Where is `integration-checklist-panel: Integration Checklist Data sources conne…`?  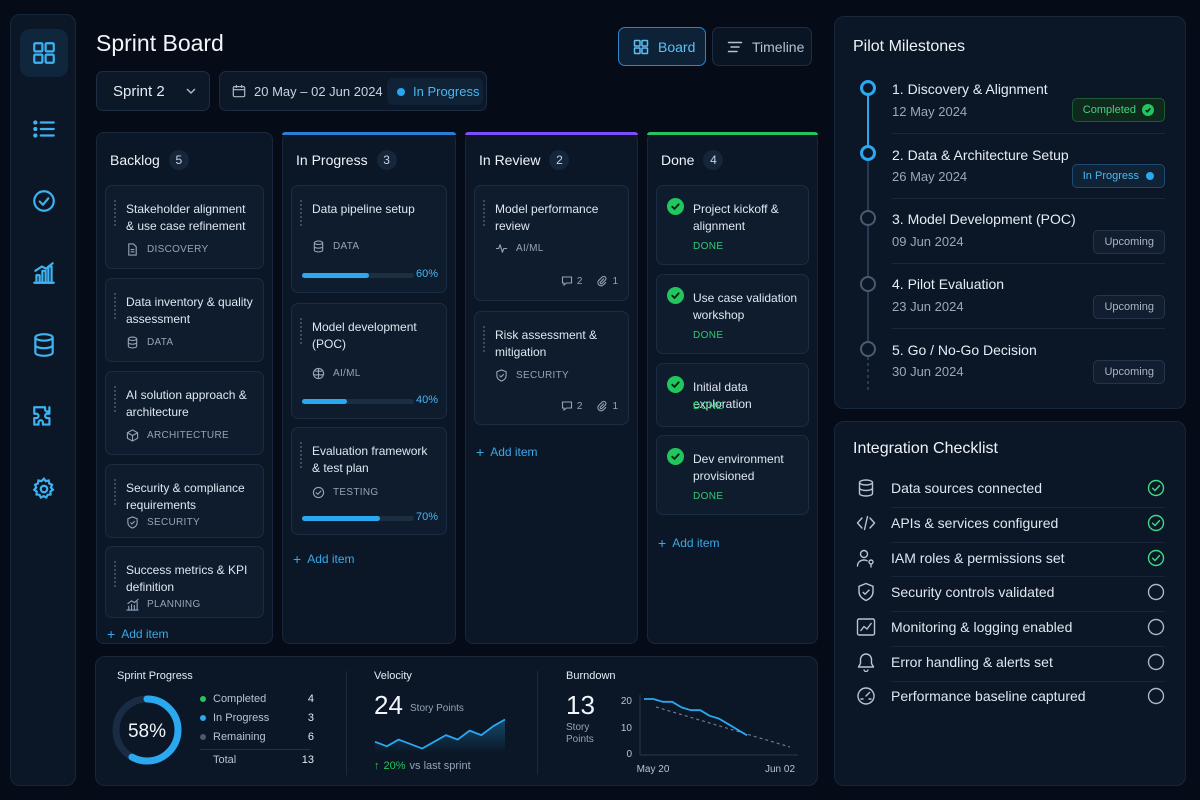 integration-checklist-panel: Integration Checklist Data sources conne… is located at coordinates (1010, 603).